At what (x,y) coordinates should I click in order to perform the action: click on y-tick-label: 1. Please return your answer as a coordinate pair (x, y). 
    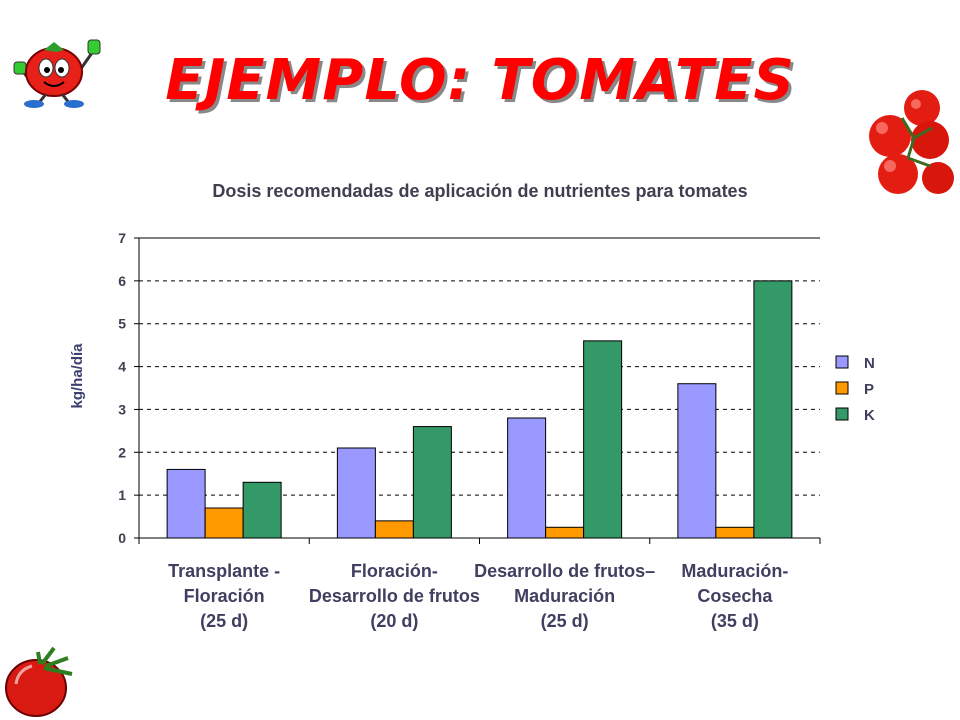
    Looking at the image, I should click on (122, 495).